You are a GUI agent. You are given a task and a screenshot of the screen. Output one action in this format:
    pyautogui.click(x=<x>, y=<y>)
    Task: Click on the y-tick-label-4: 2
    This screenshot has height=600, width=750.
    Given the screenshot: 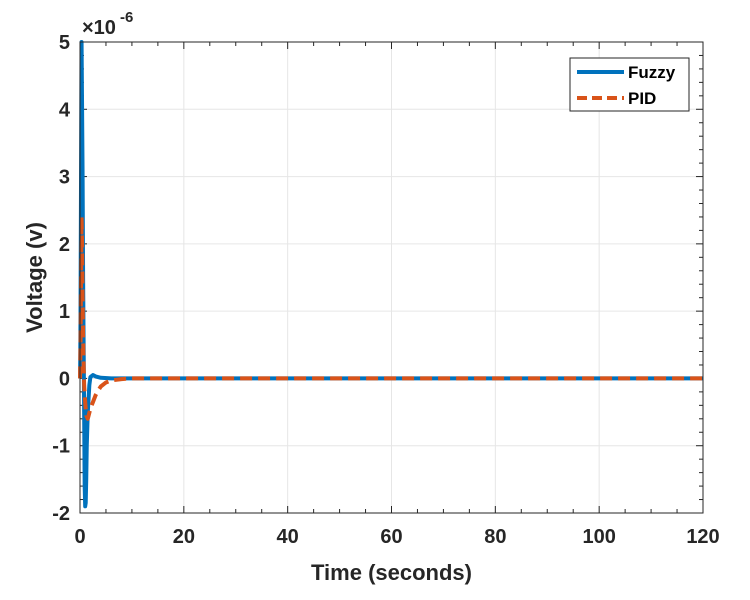 What is the action you would take?
    pyautogui.click(x=64, y=245)
    